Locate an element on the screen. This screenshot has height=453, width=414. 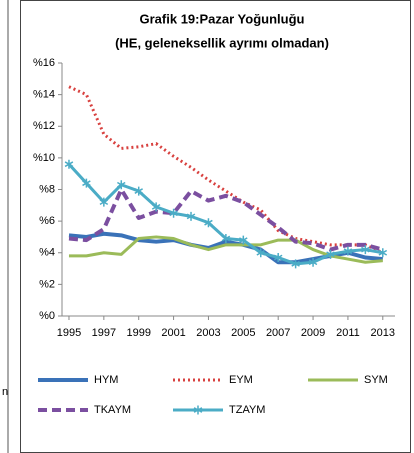
y-tick-label: %6 is located at coordinates (47, 221).